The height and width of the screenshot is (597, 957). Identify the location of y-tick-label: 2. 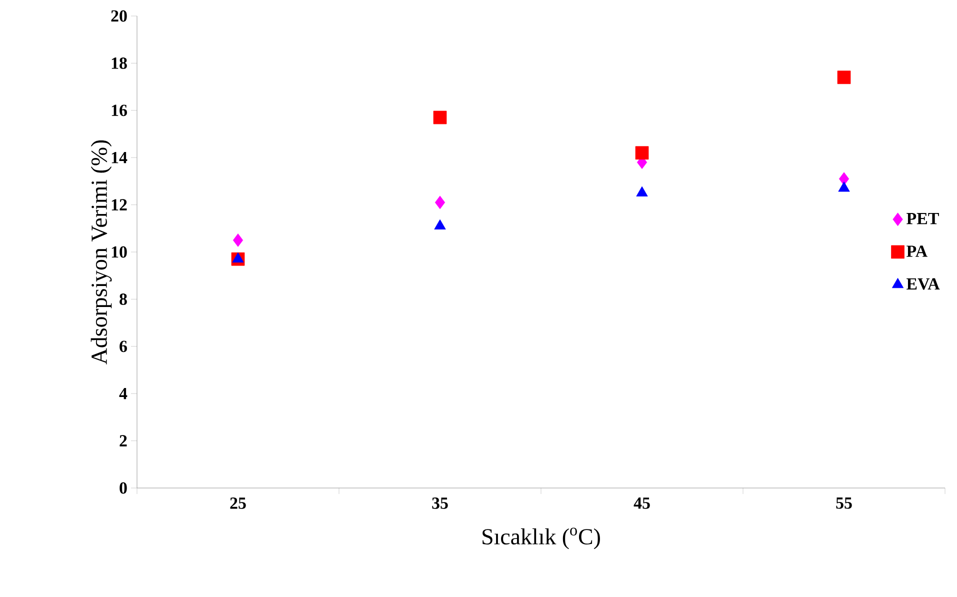
(123, 440).